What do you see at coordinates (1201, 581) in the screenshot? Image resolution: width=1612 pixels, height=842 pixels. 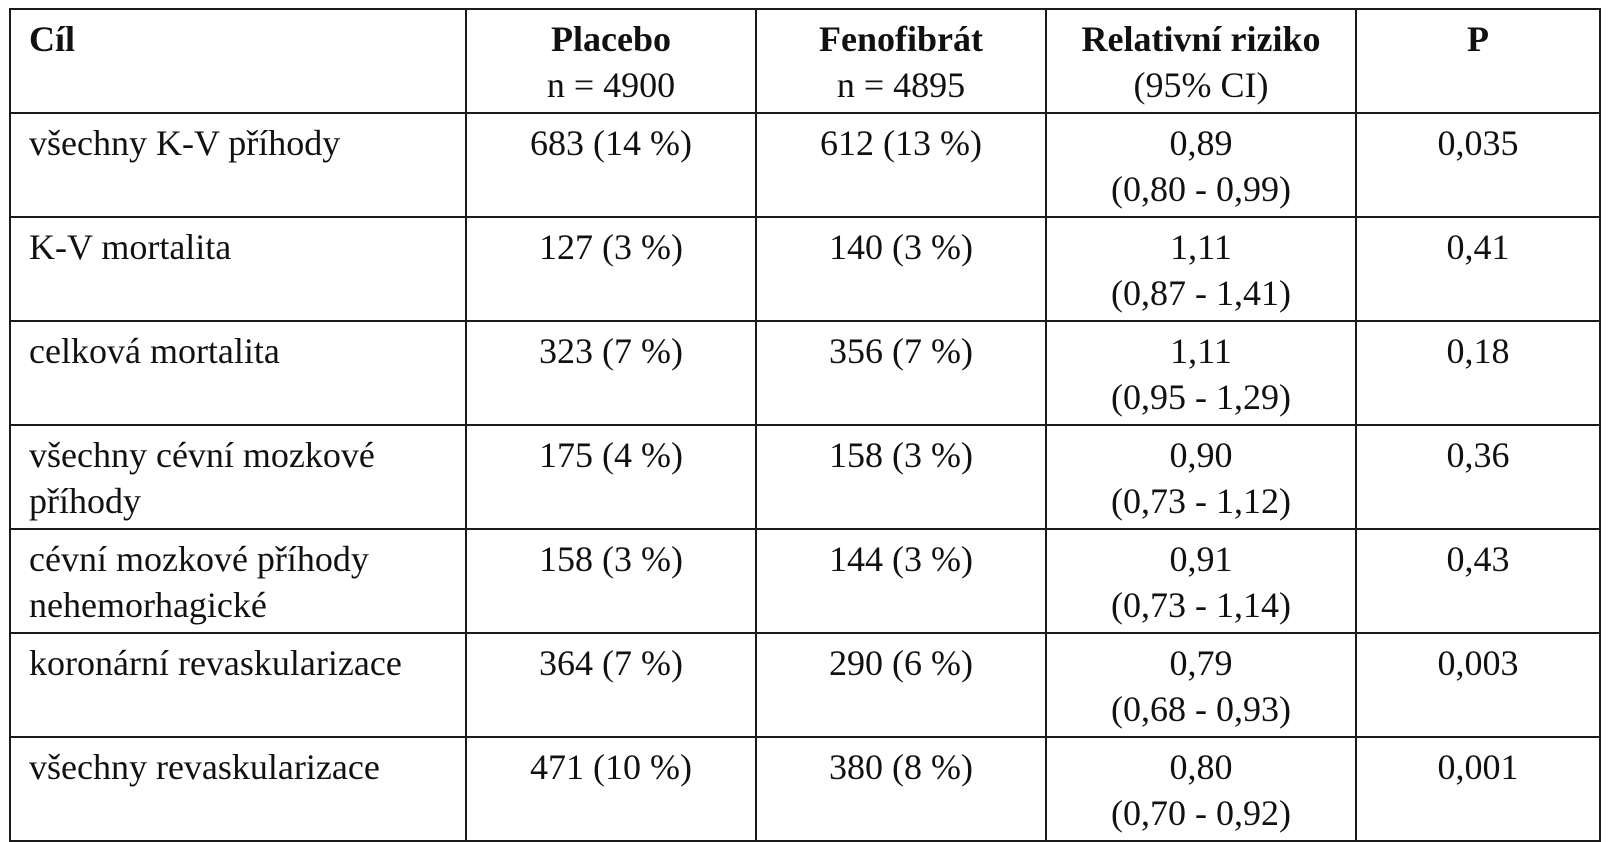 I see `cell-relative-risk: 0,91 (0,73 - 1,14)` at bounding box center [1201, 581].